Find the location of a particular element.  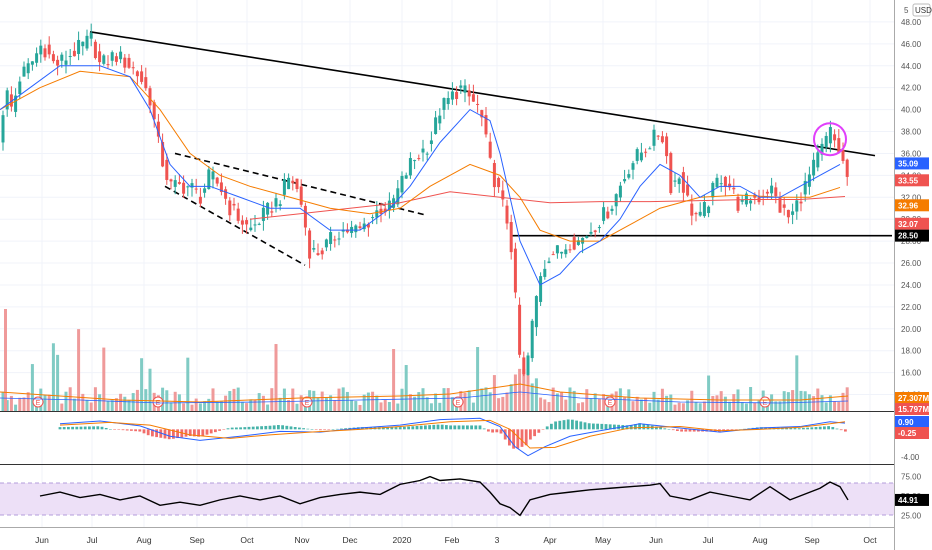

price-value-label-box is located at coordinates (912, 163).